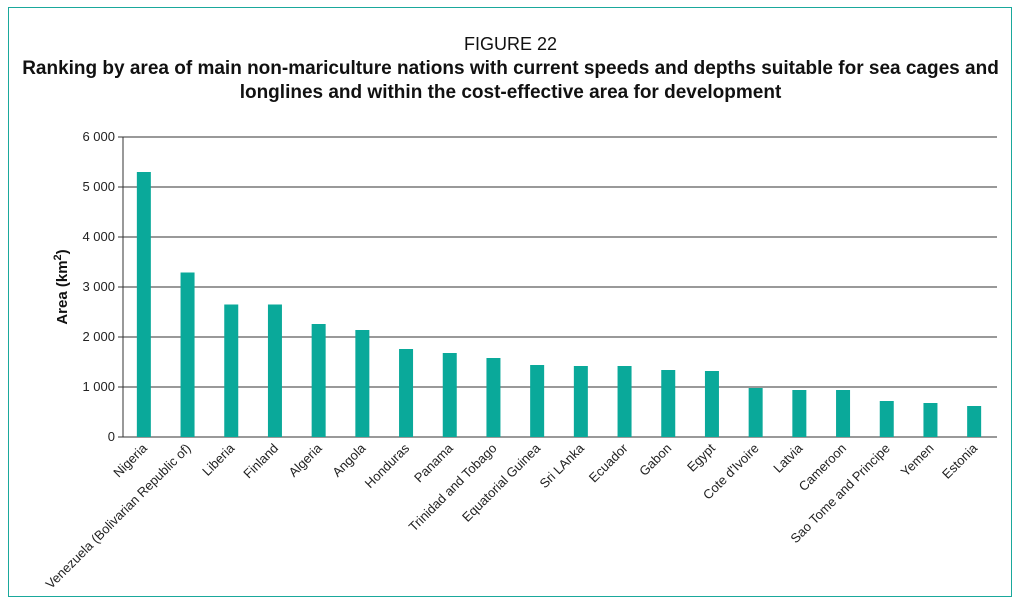 This screenshot has width=1021, height=602. What do you see at coordinates (387, 465) in the screenshot?
I see `x-tick-label: Honduras` at bounding box center [387, 465].